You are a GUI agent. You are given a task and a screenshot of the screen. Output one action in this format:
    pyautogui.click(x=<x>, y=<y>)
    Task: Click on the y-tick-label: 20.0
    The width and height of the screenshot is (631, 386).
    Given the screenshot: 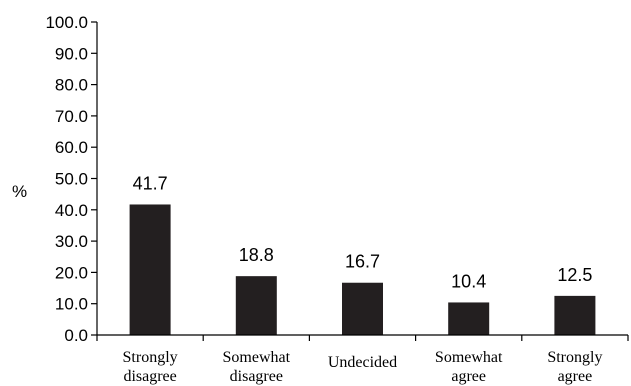 What is the action you would take?
    pyautogui.click(x=71, y=272)
    